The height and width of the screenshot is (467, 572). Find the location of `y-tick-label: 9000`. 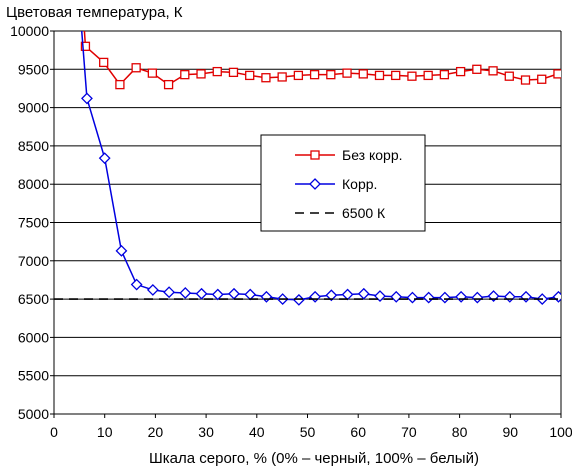

y-tick-label: 9000 is located at coordinates (33, 108).